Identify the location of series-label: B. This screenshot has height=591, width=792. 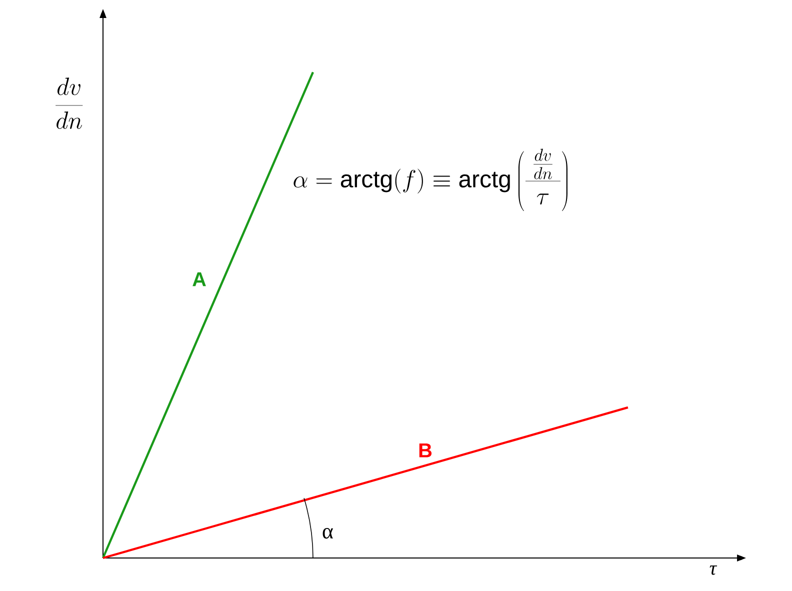
(425, 451).